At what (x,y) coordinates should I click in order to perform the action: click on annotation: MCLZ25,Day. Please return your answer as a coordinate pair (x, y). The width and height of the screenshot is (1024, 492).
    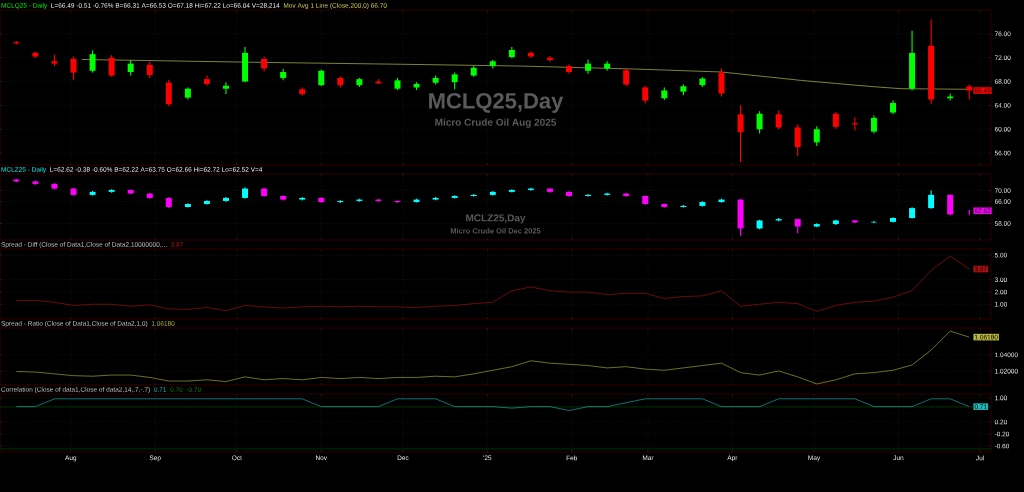
    Looking at the image, I should click on (496, 219).